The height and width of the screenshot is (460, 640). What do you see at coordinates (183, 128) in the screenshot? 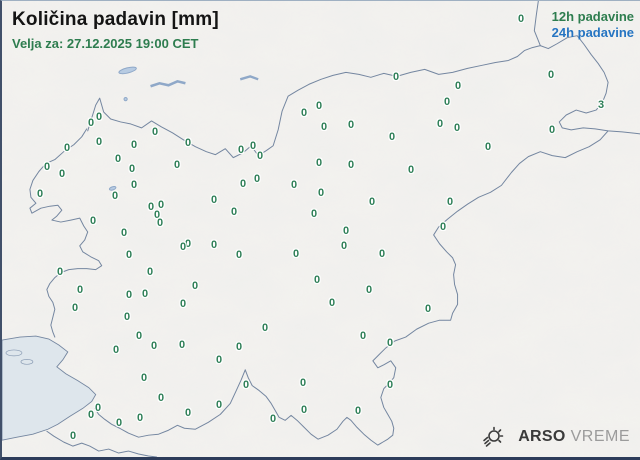
I see `lakes` at bounding box center [183, 128].